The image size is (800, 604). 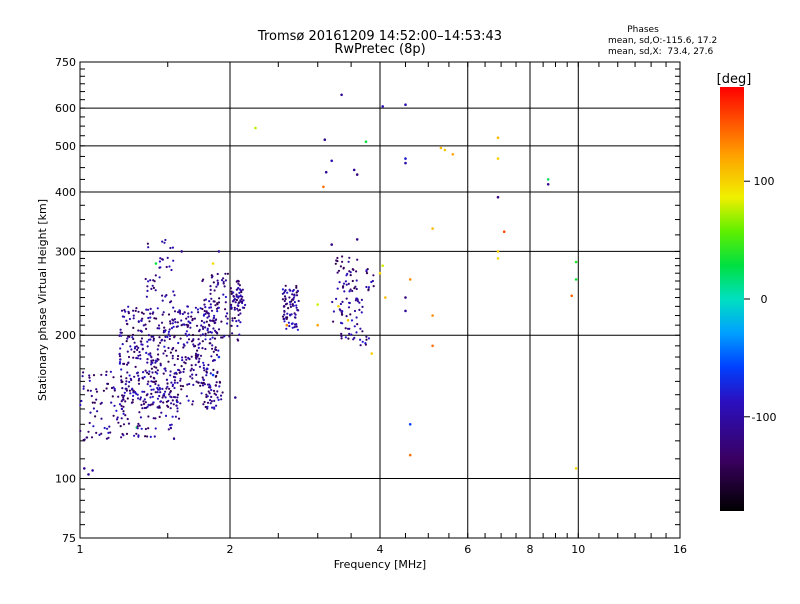 What do you see at coordinates (65, 192) in the screenshot?
I see `y-tick-label: 400` at bounding box center [65, 192].